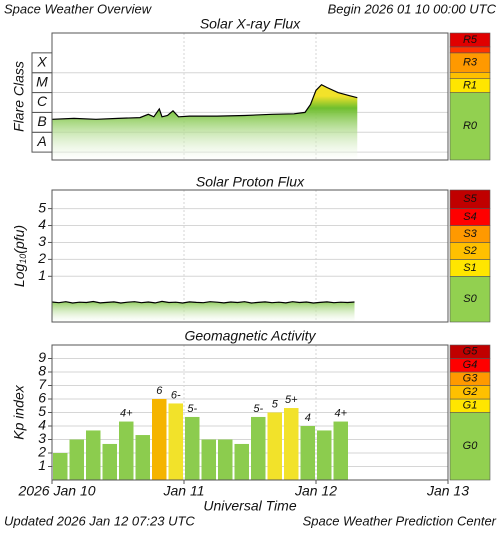 The height and width of the screenshot is (533, 500). Describe the element at coordinates (469, 268) in the screenshot. I see `scale-label: S1` at that location.